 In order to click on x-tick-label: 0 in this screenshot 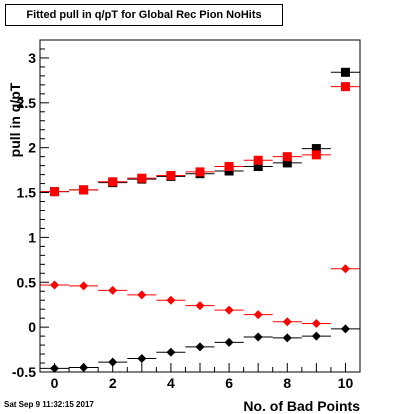, I will do `click(55, 383)`.